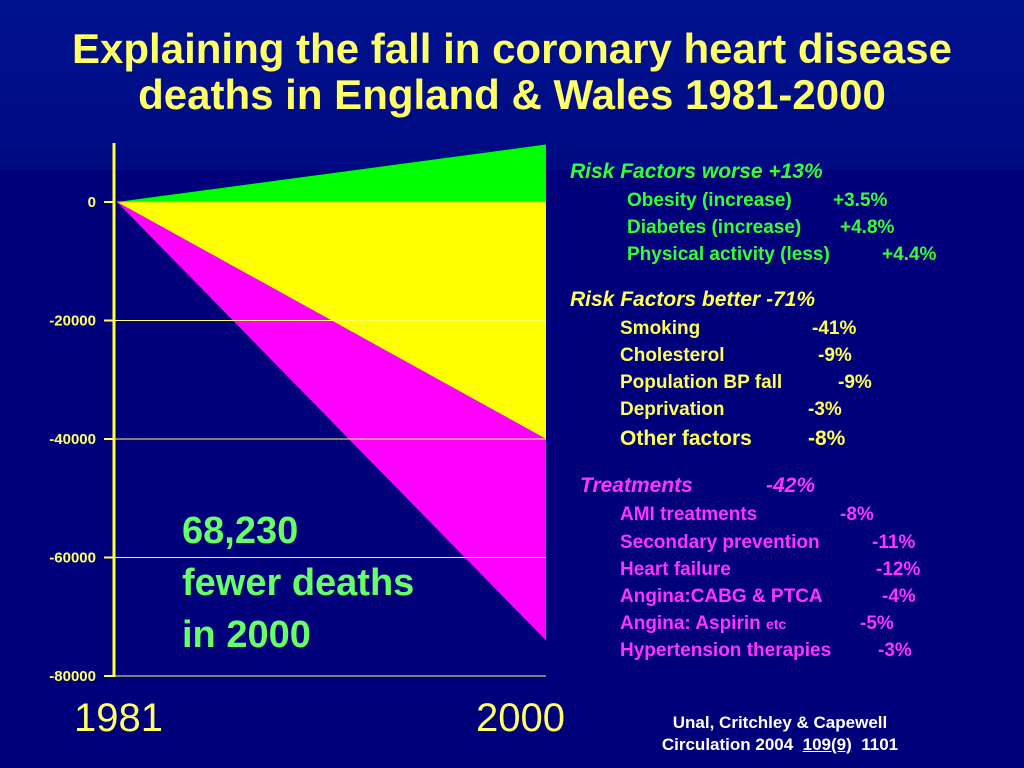 Image resolution: width=1024 pixels, height=768 pixels. I want to click on legend-item-smoking: Smoking, so click(660, 328).